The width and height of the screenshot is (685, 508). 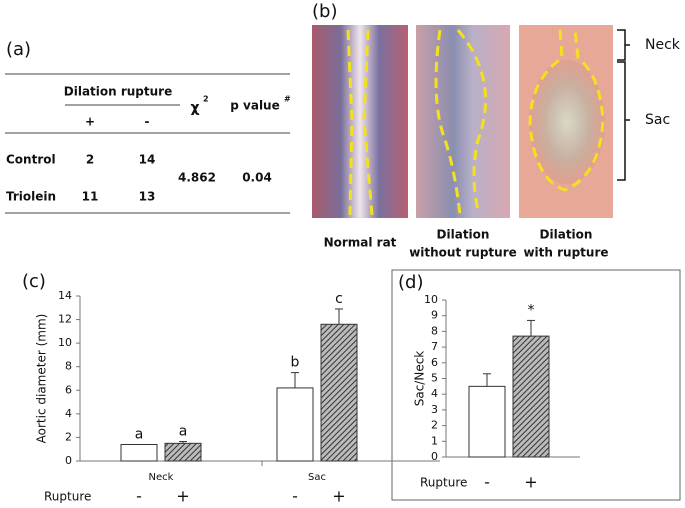 What do you see at coordinates (42, 379) in the screenshot?
I see `y-axis-label: Aortic diameter (mm)` at bounding box center [42, 379].